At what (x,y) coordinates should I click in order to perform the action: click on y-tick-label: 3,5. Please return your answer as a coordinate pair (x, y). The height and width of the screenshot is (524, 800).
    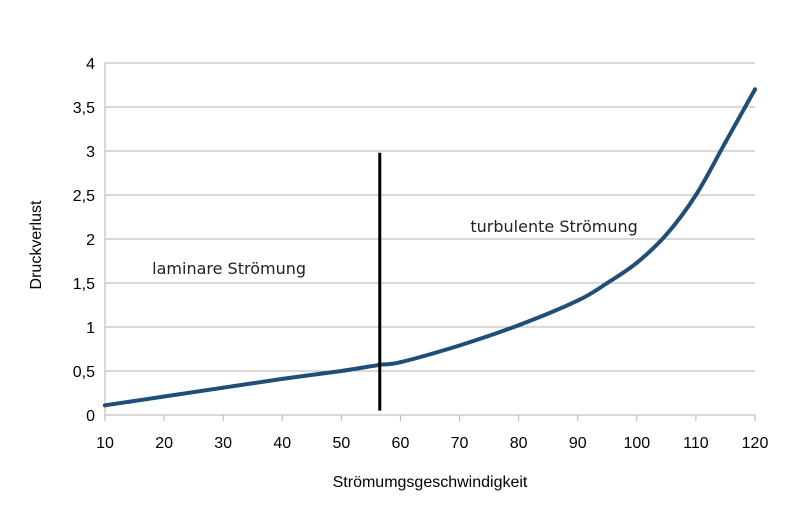
    Looking at the image, I should click on (84, 108).